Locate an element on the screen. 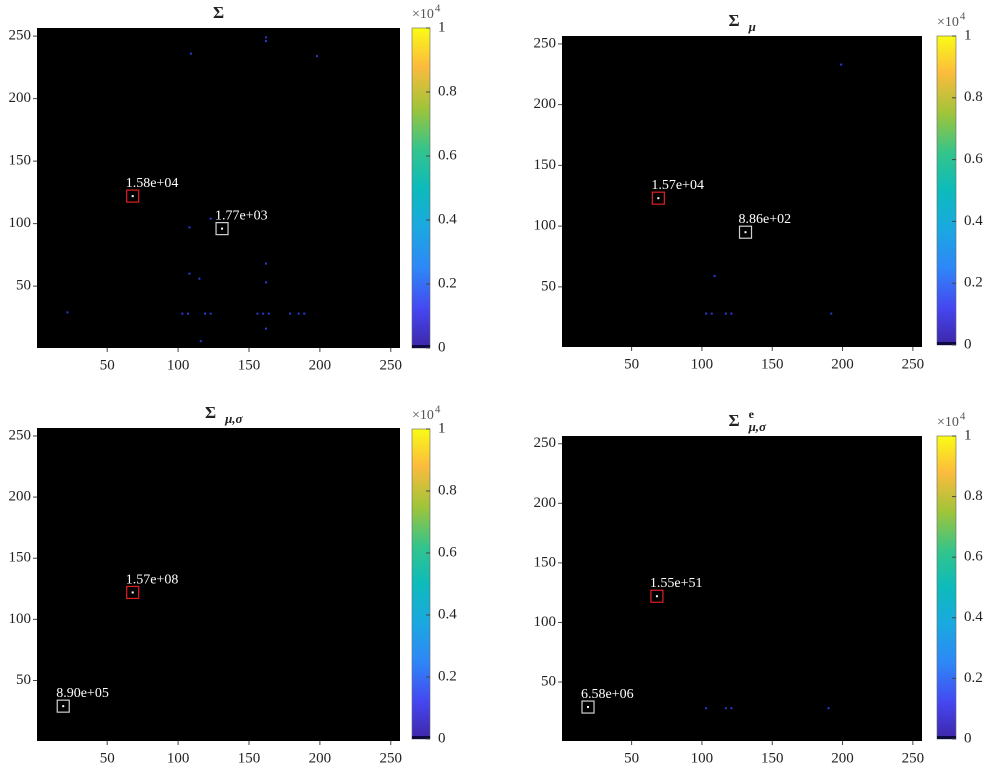 This screenshot has height=767, width=996. colorbar-tick-label: 0.4 is located at coordinates (973, 617).